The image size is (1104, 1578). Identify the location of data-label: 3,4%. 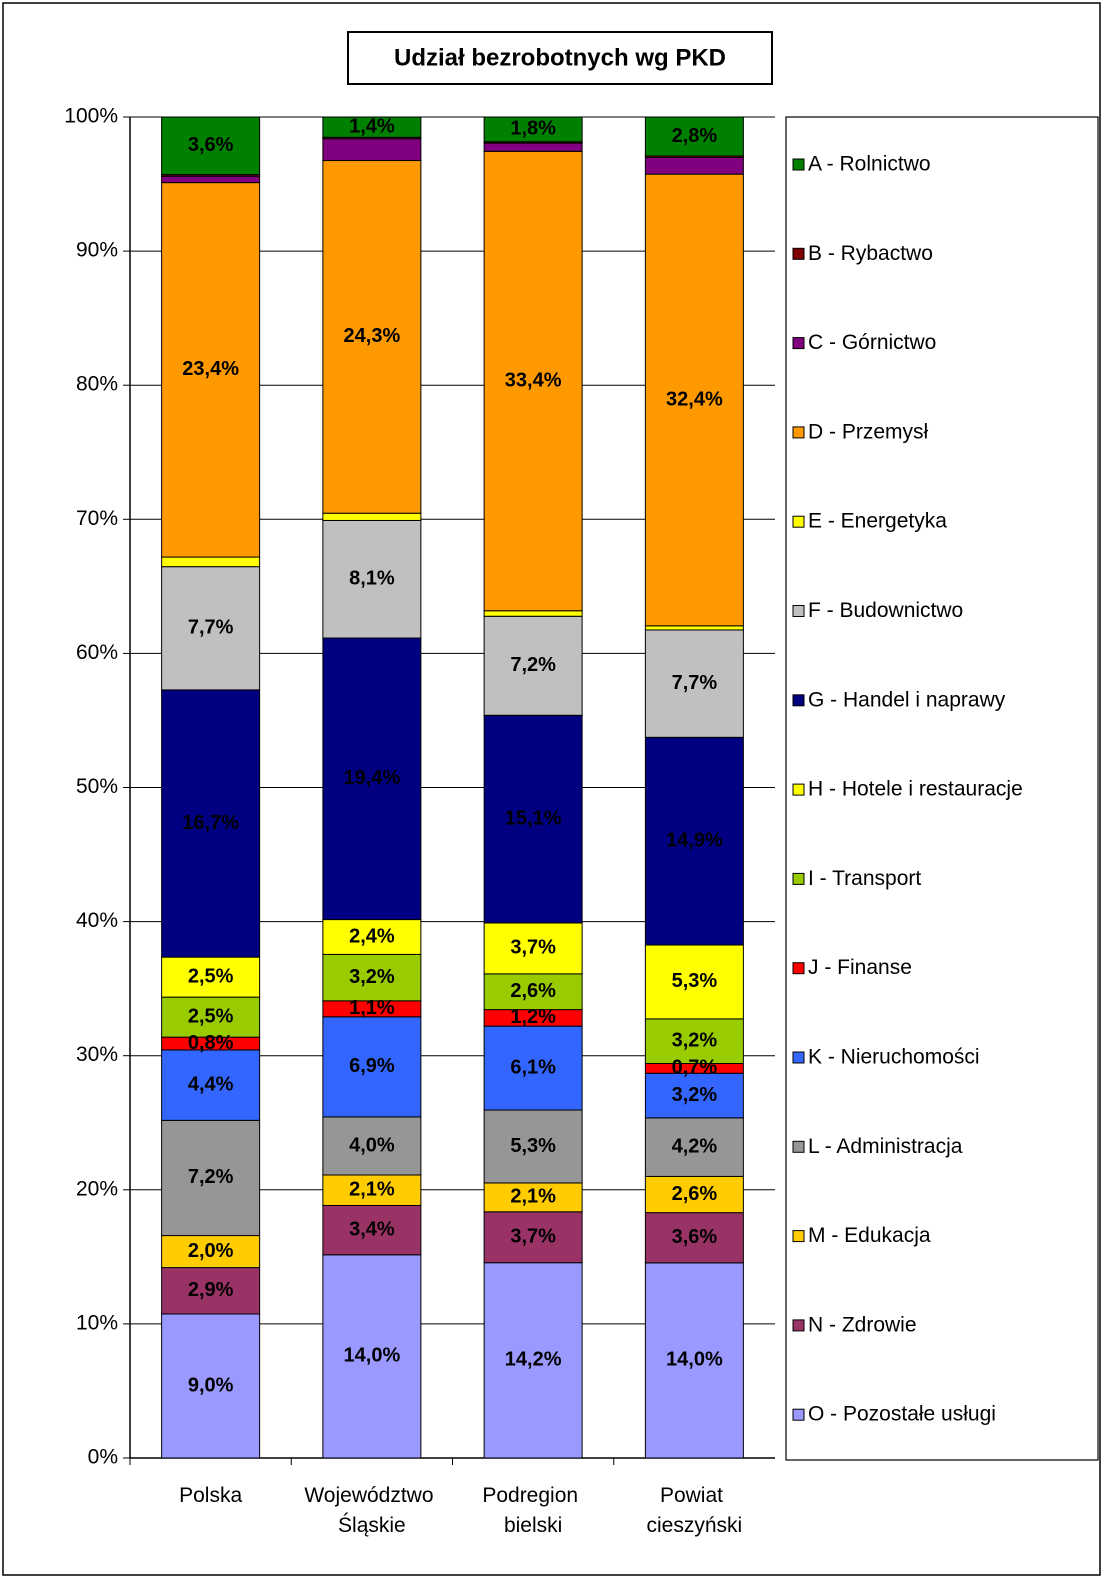
(372, 1229).